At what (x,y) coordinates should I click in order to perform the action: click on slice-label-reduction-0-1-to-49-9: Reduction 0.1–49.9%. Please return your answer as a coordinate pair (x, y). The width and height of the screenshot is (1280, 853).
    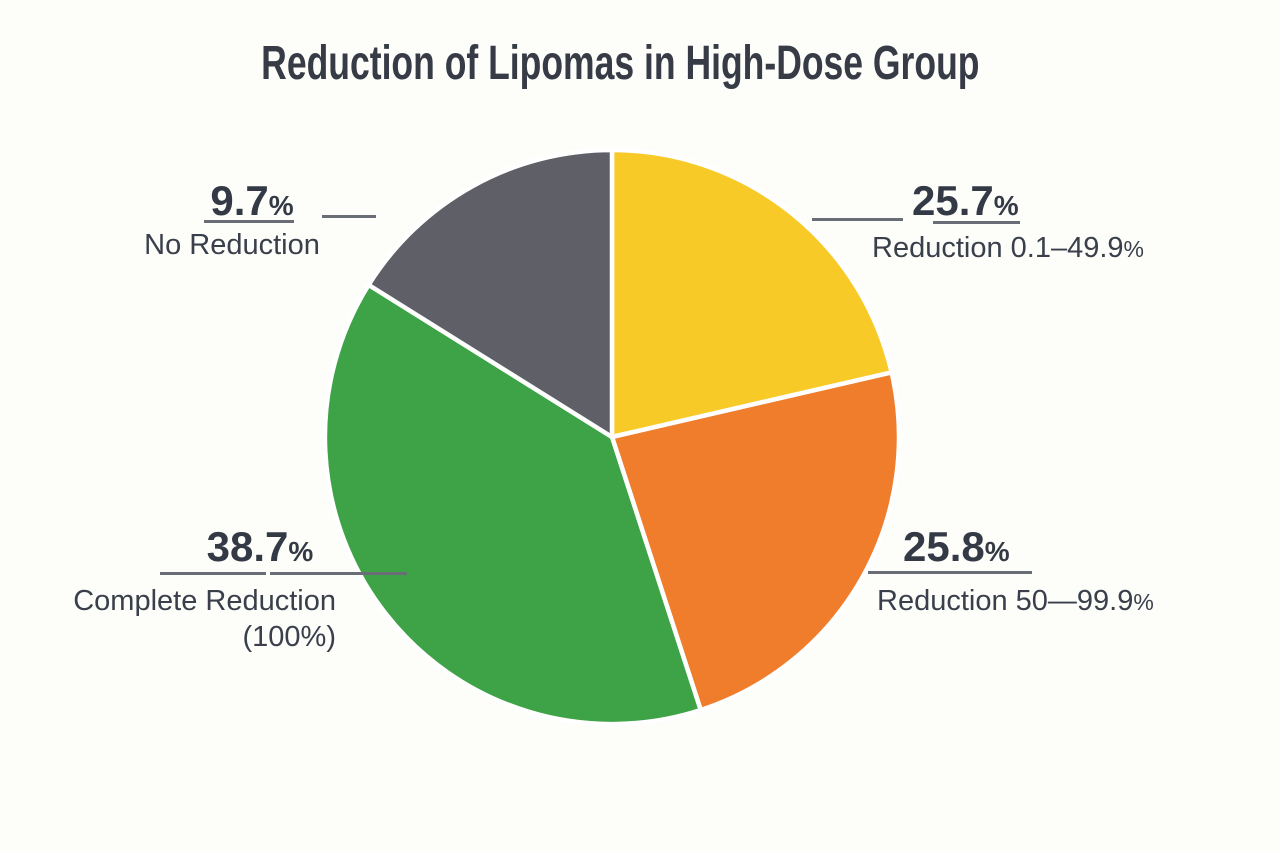
    Looking at the image, I should click on (1008, 248).